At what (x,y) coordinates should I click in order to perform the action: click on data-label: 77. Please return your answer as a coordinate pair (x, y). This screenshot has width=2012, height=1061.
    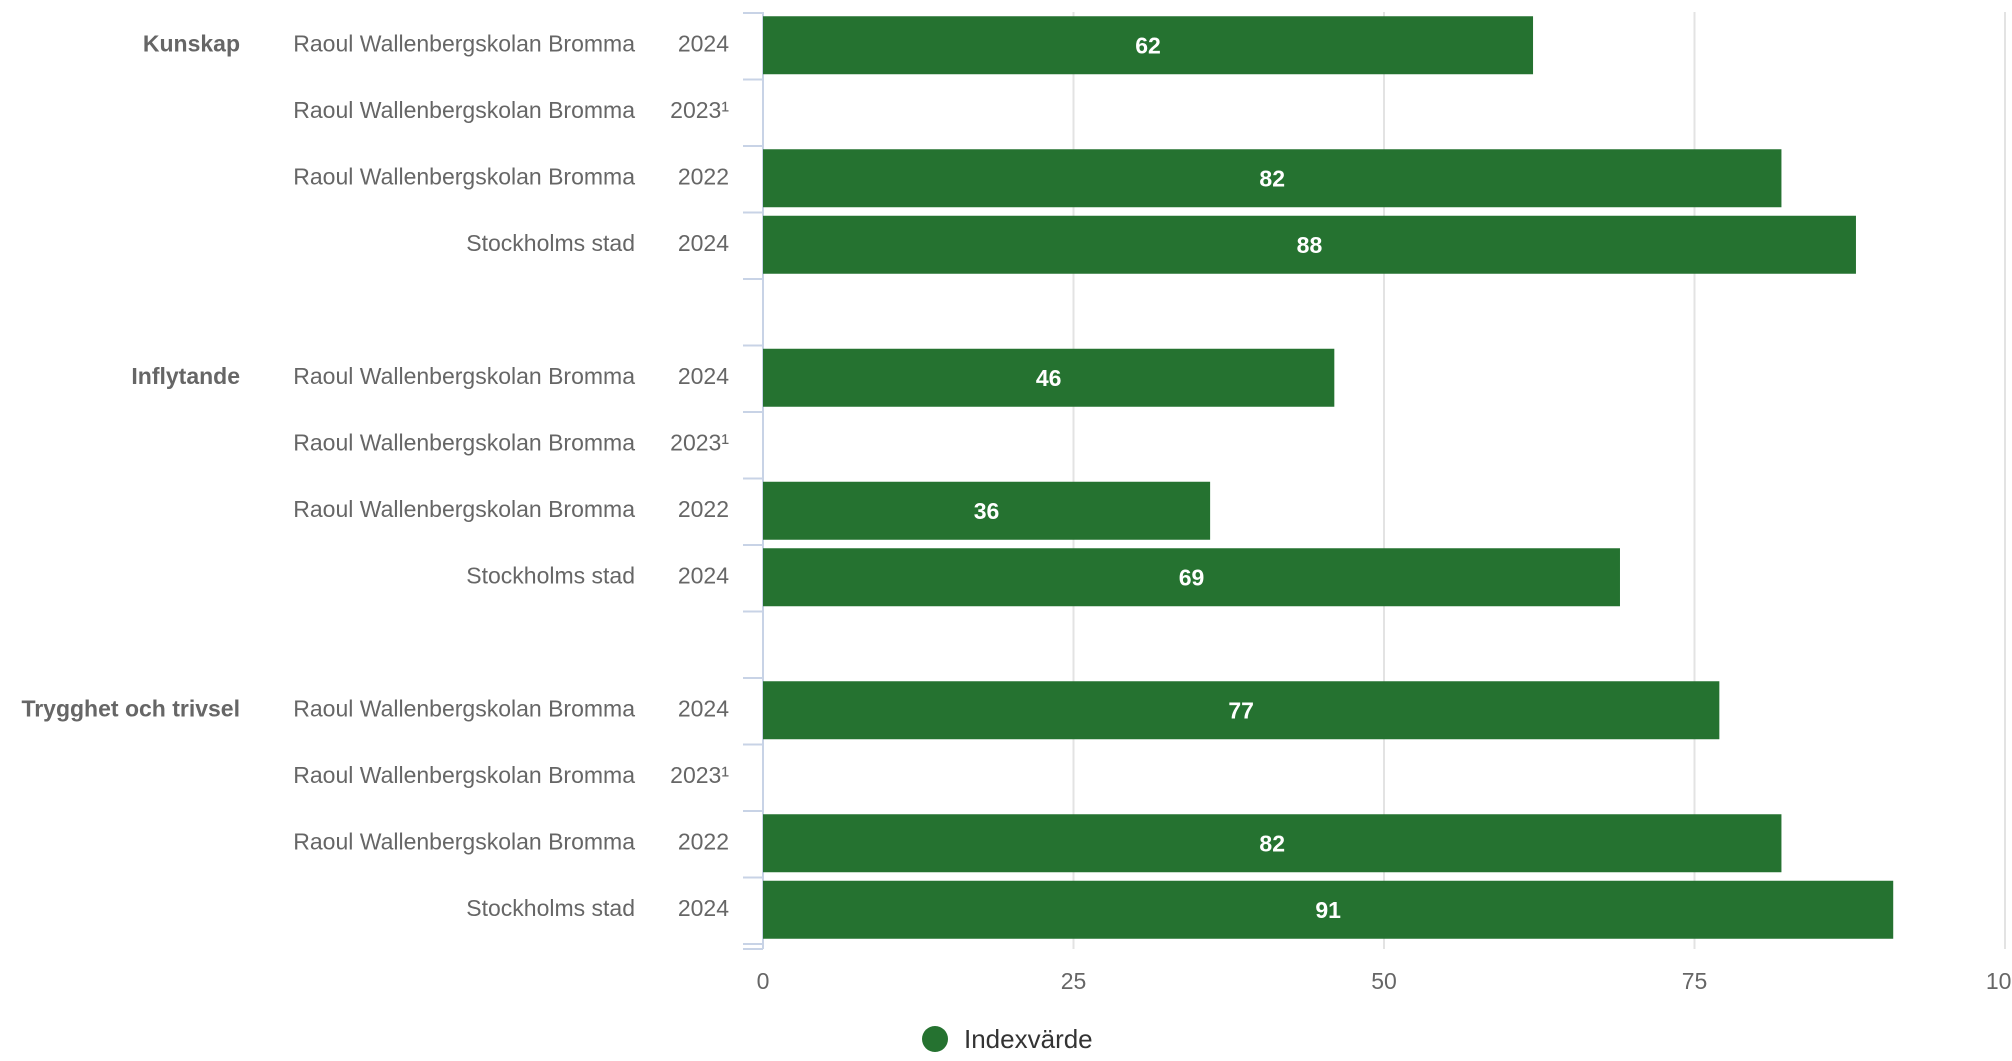
    Looking at the image, I should click on (1241, 710).